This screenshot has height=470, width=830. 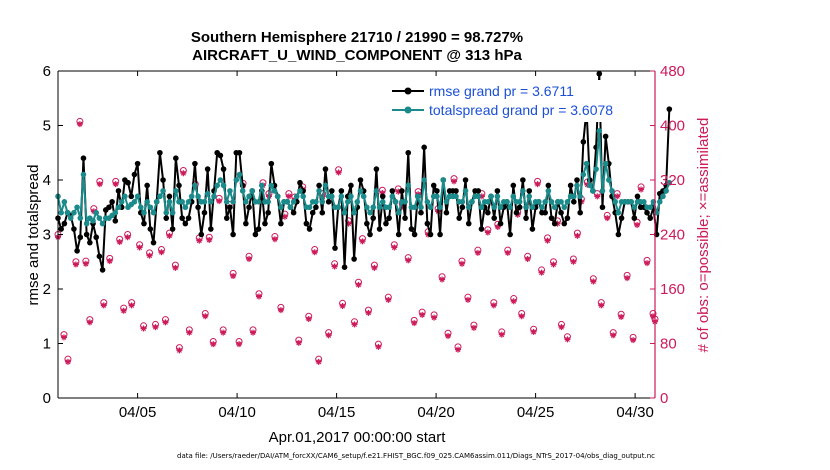 I want to click on x-tick-label: 04/10, so click(x=237, y=412).